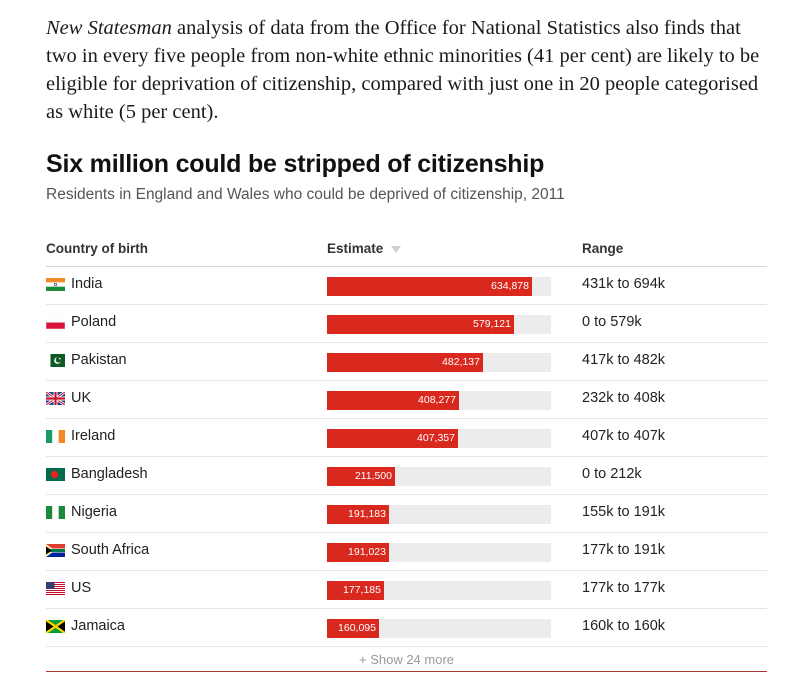  I want to click on estimate-bar-track: 579,121, so click(439, 324).